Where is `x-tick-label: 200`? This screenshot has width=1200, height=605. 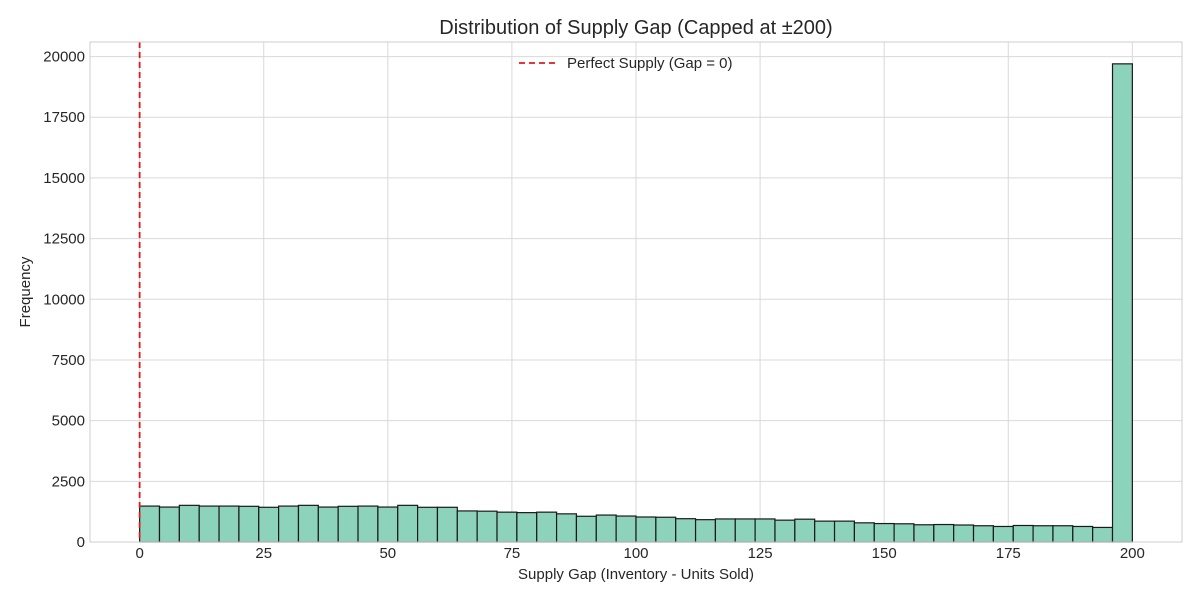 x-tick-label: 200 is located at coordinates (1132, 553).